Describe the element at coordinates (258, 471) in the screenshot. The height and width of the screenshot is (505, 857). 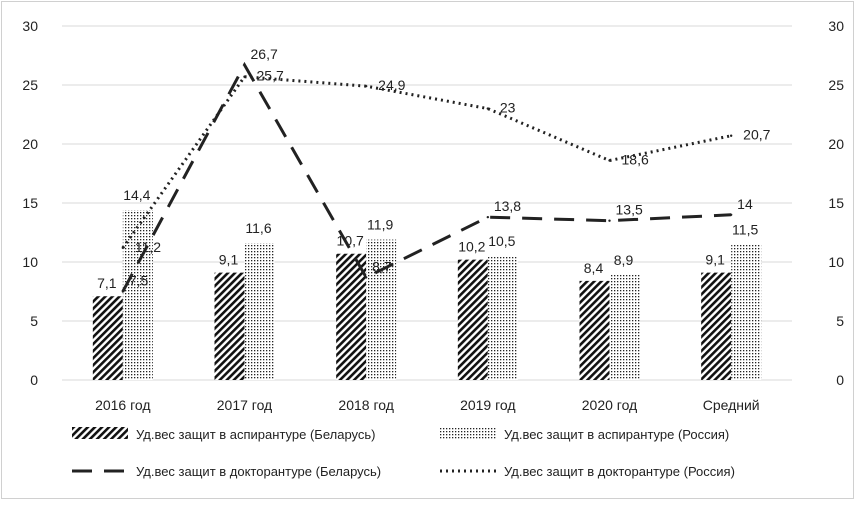
I see `legend-label: Уд.вес защит в докторантуре (Беларусь)` at that location.